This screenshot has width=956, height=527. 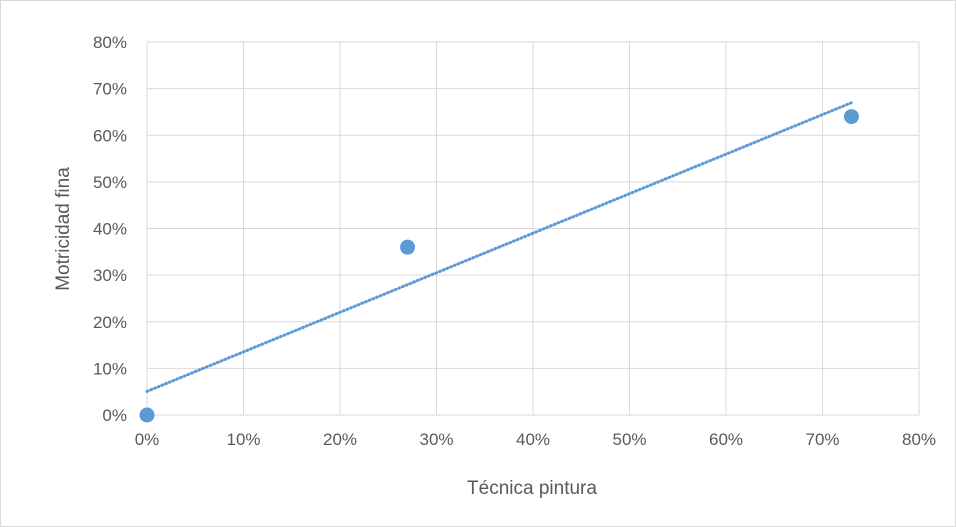 I want to click on y-tick-label: 10%, so click(x=110, y=368).